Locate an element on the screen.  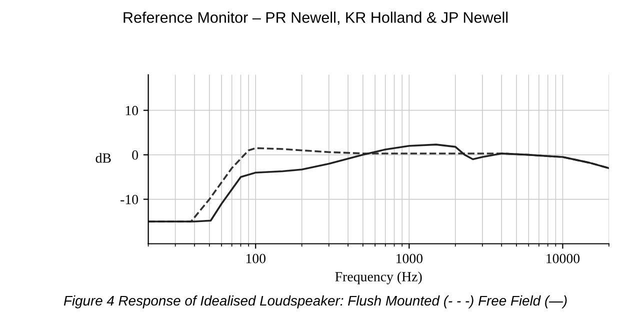
x-axis-title: Frequency (Hz) is located at coordinates (378, 278).